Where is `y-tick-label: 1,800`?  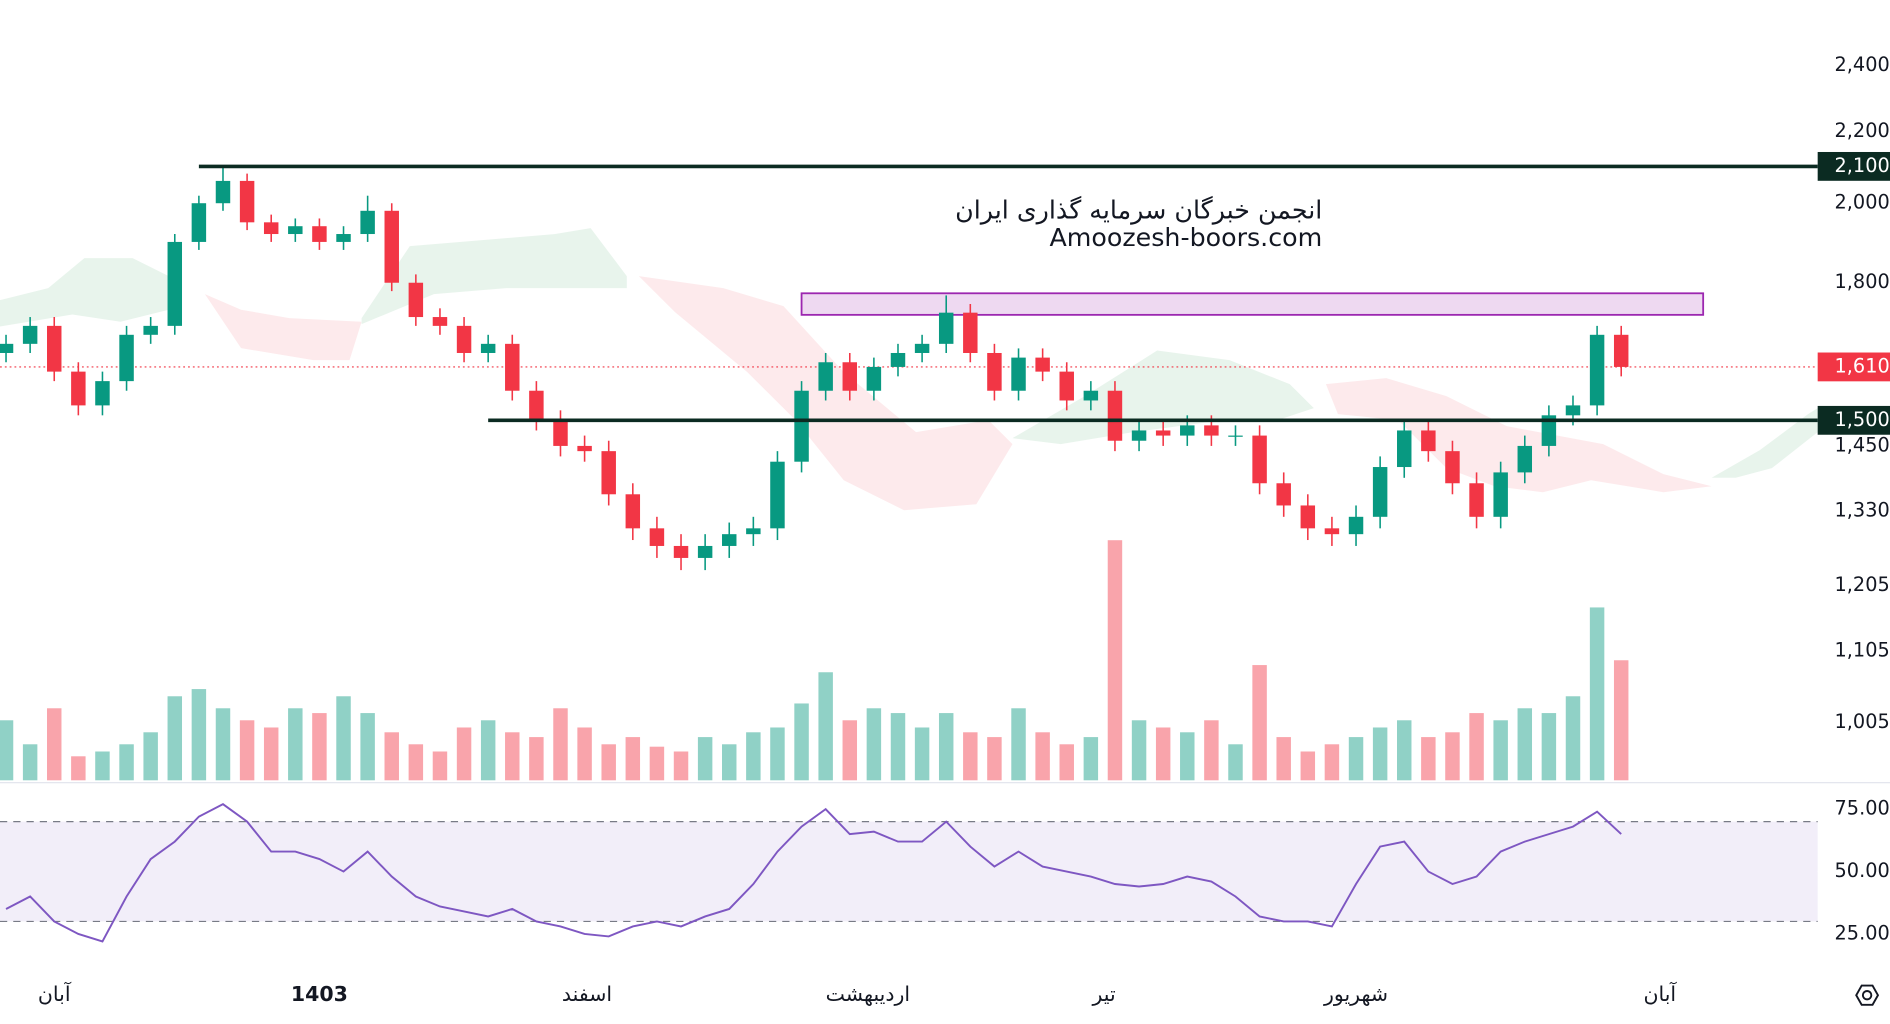
y-tick-label: 1,800 is located at coordinates (1862, 281).